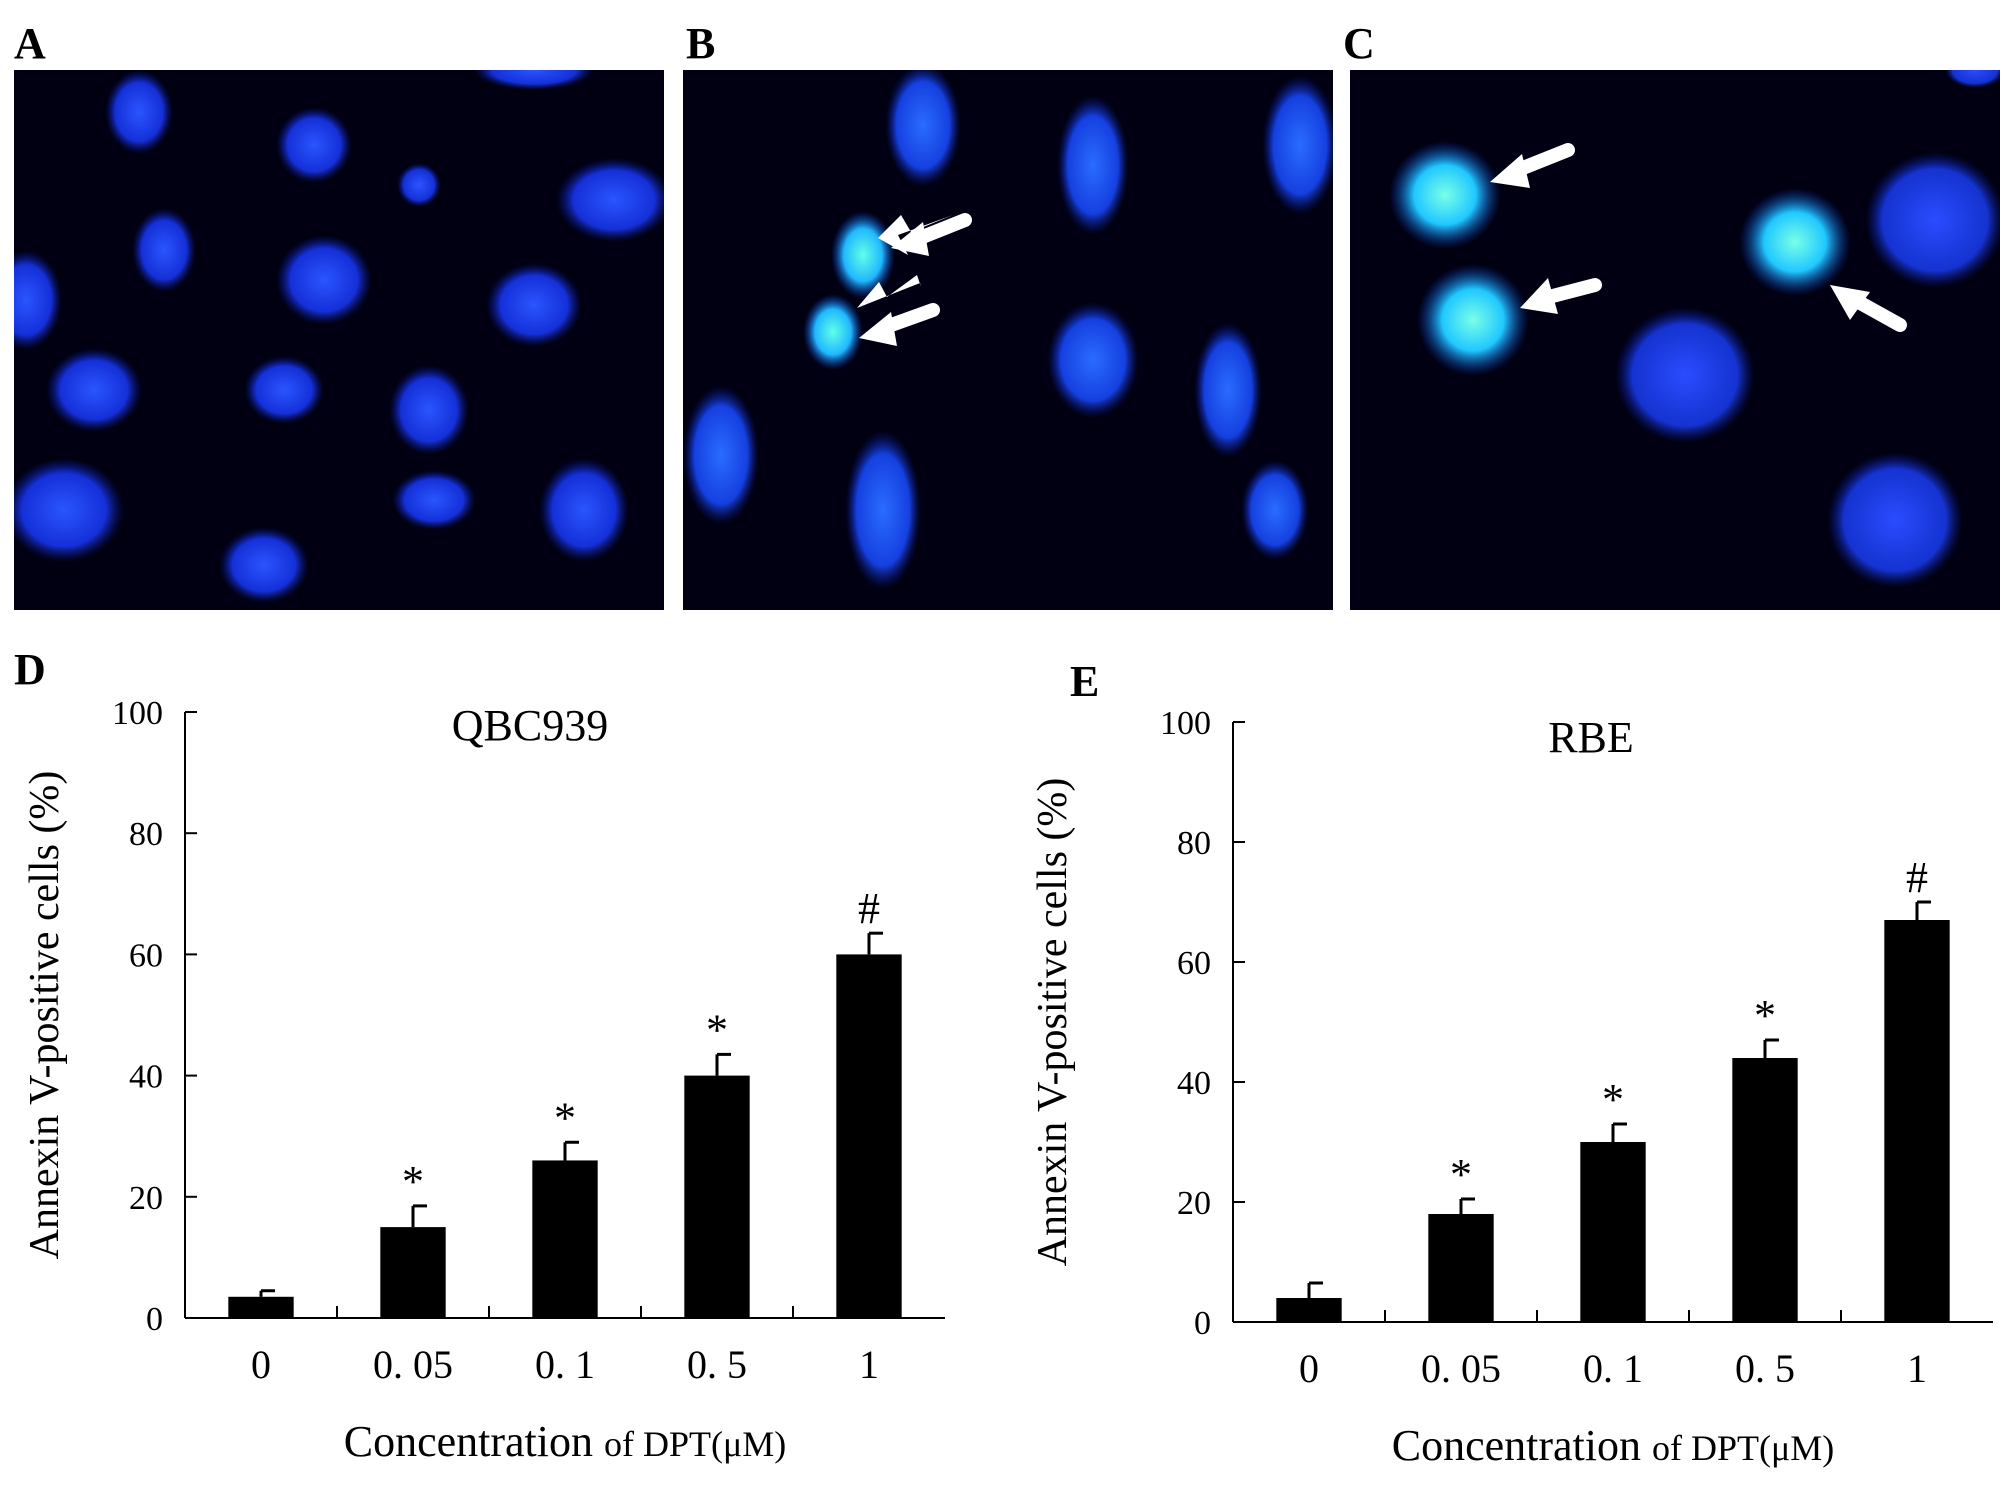  Describe the element at coordinates (1085, 681) in the screenshot. I see `panel-label-e: E` at that location.